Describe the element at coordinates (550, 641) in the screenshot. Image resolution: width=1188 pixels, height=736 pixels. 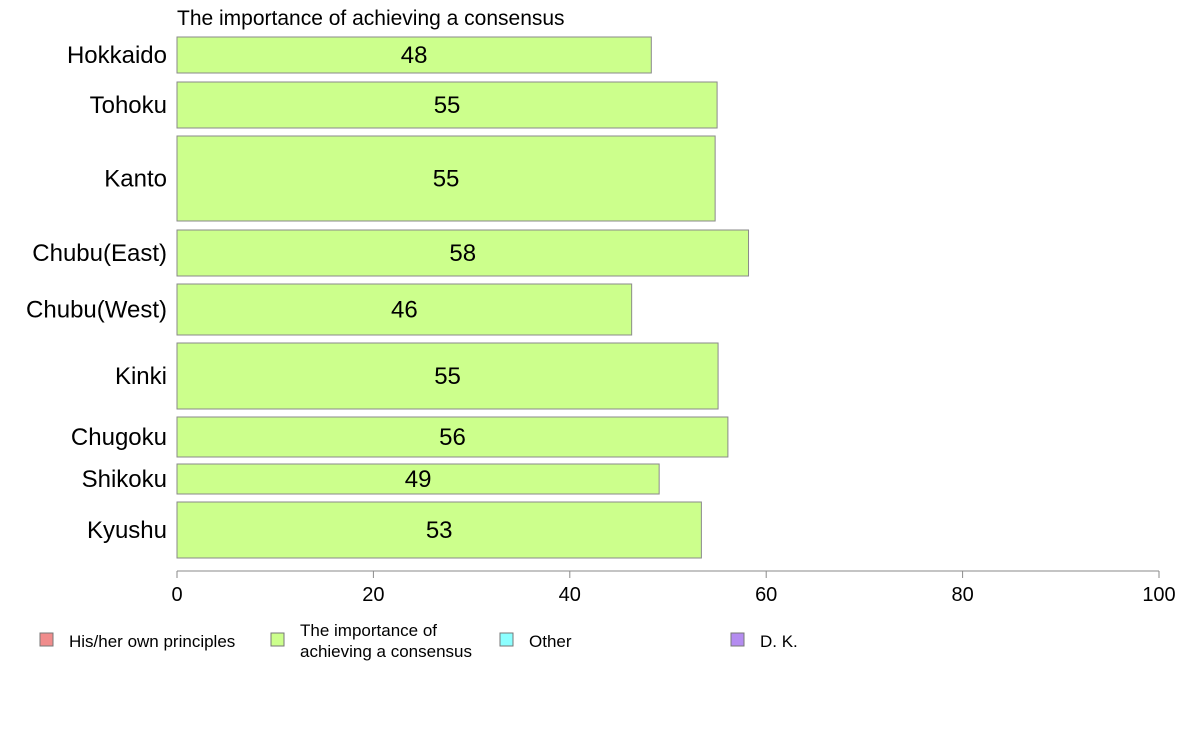
I see `legend-label-other: Other` at that location.